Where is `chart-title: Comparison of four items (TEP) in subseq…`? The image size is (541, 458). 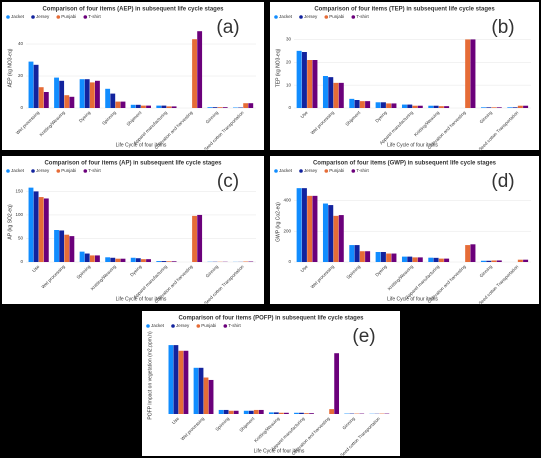
chart-title: Comparison of four items (TEP) in subseq… is located at coordinates (404, 10).